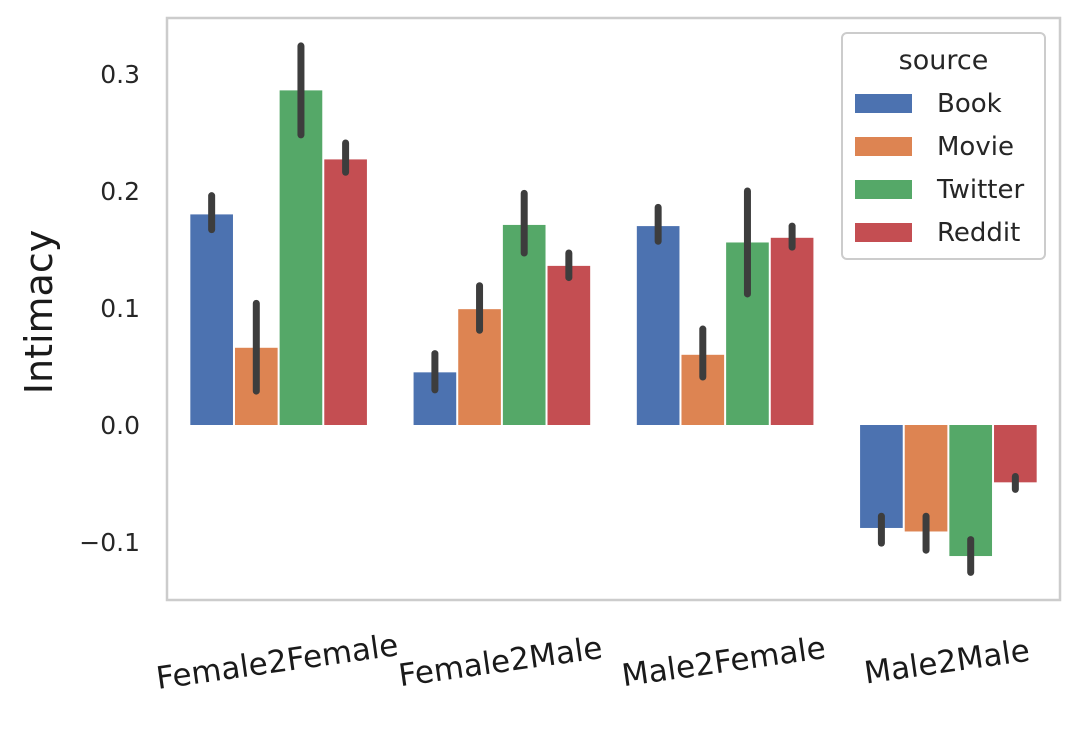  What do you see at coordinates (883, 146) in the screenshot?
I see `legend-swatch-movie` at bounding box center [883, 146].